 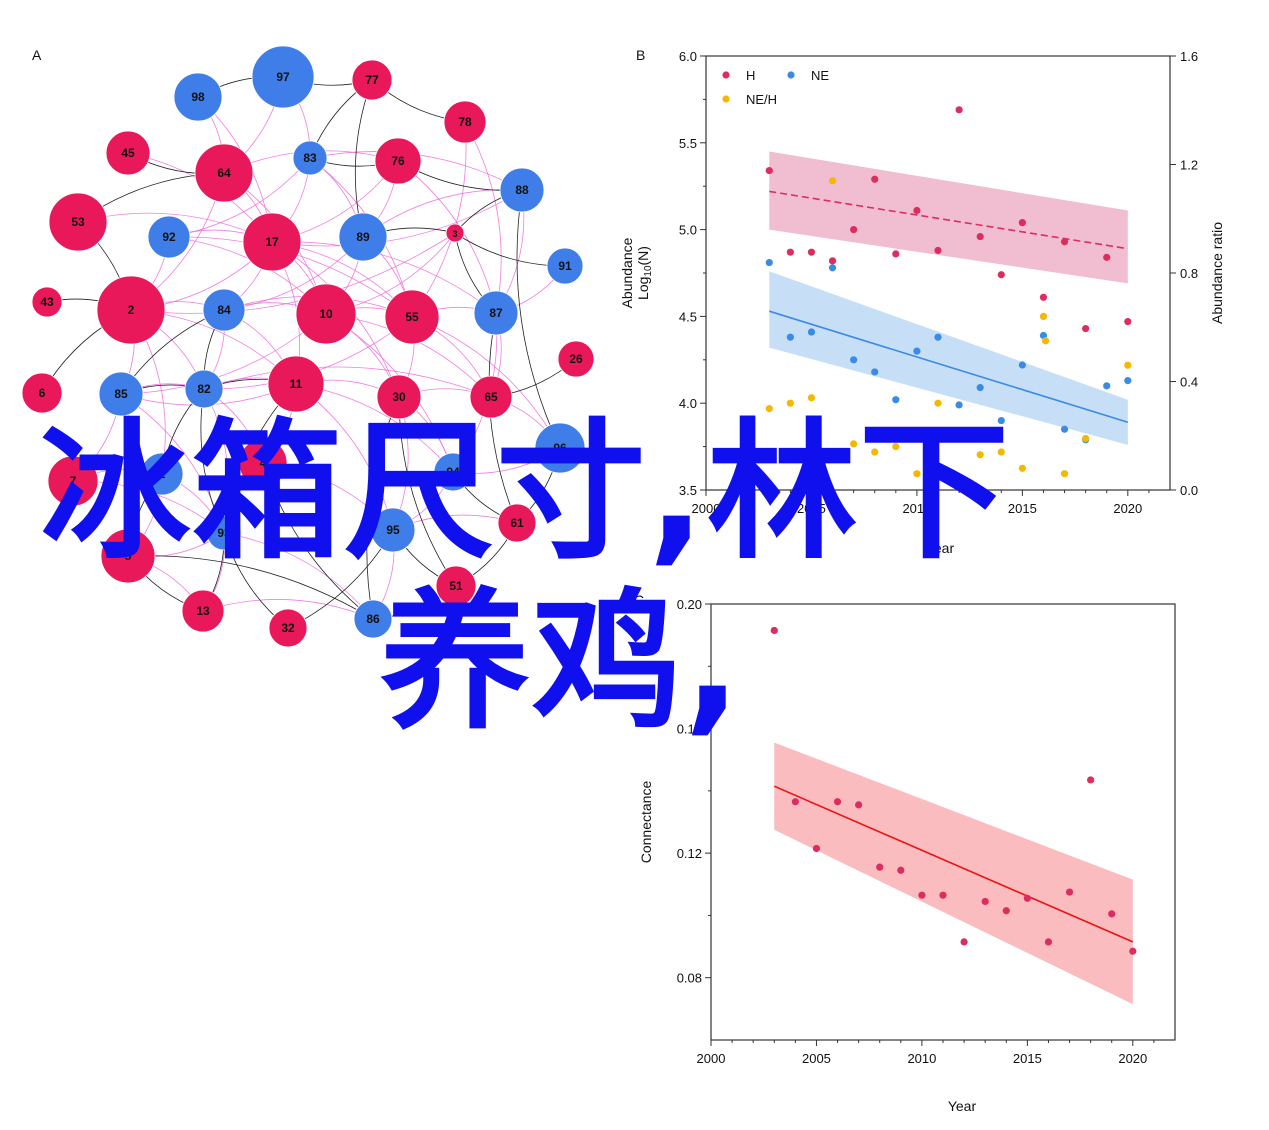 I want to click on network-node-label: 55, so click(x=412, y=317).